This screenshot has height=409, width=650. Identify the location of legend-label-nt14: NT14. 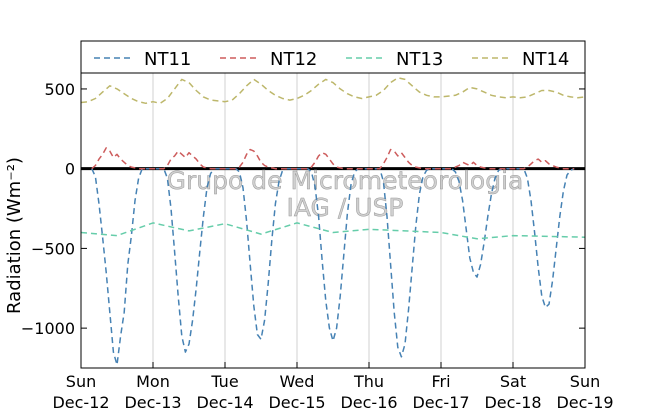
(545, 59).